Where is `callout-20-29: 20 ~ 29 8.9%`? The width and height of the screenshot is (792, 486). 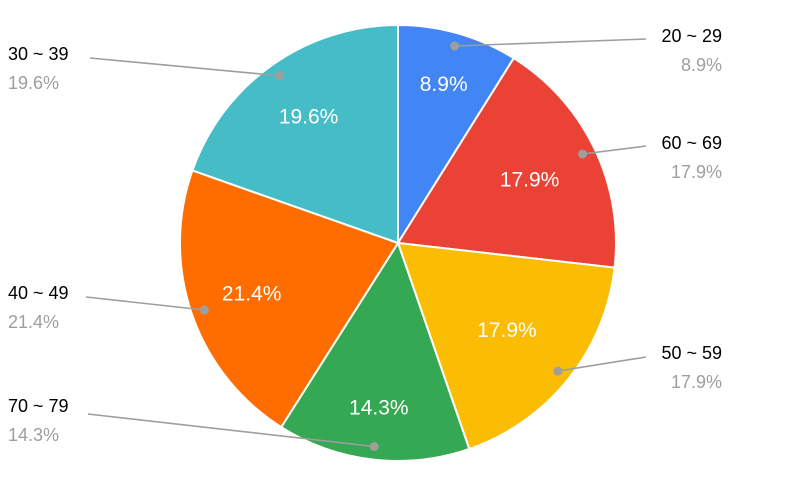 callout-20-29: 20 ~ 29 8.9% is located at coordinates (691, 50).